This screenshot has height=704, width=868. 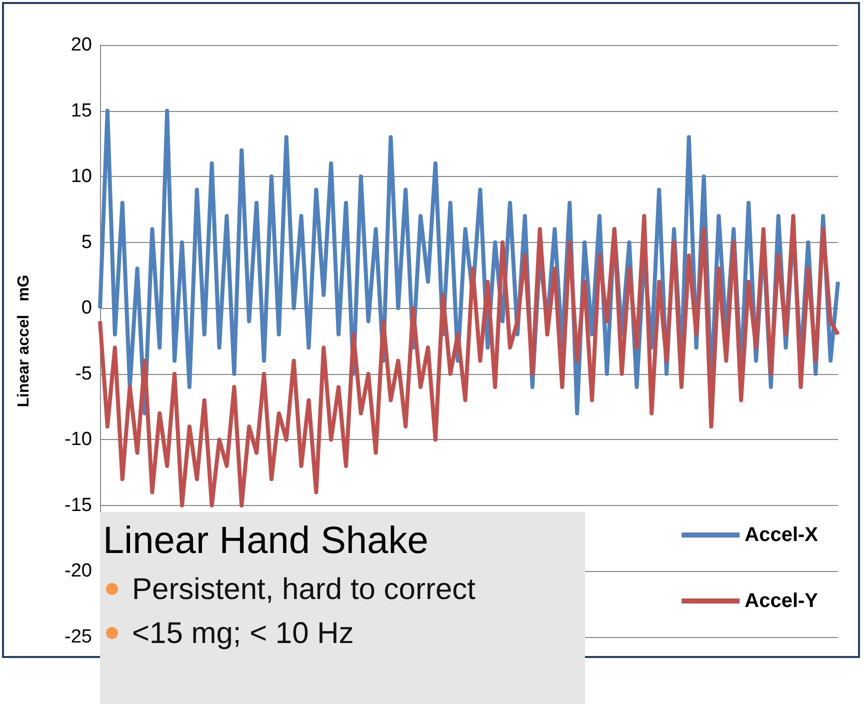 I want to click on y-tick-label: 0, so click(x=86, y=308).